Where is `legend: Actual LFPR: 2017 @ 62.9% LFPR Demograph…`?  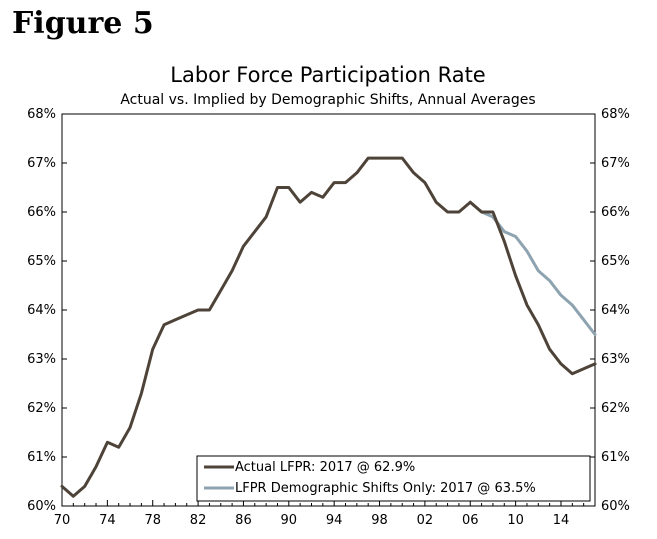 legend: Actual LFPR: 2017 @ 62.9% LFPR Demograph… is located at coordinates (393, 478).